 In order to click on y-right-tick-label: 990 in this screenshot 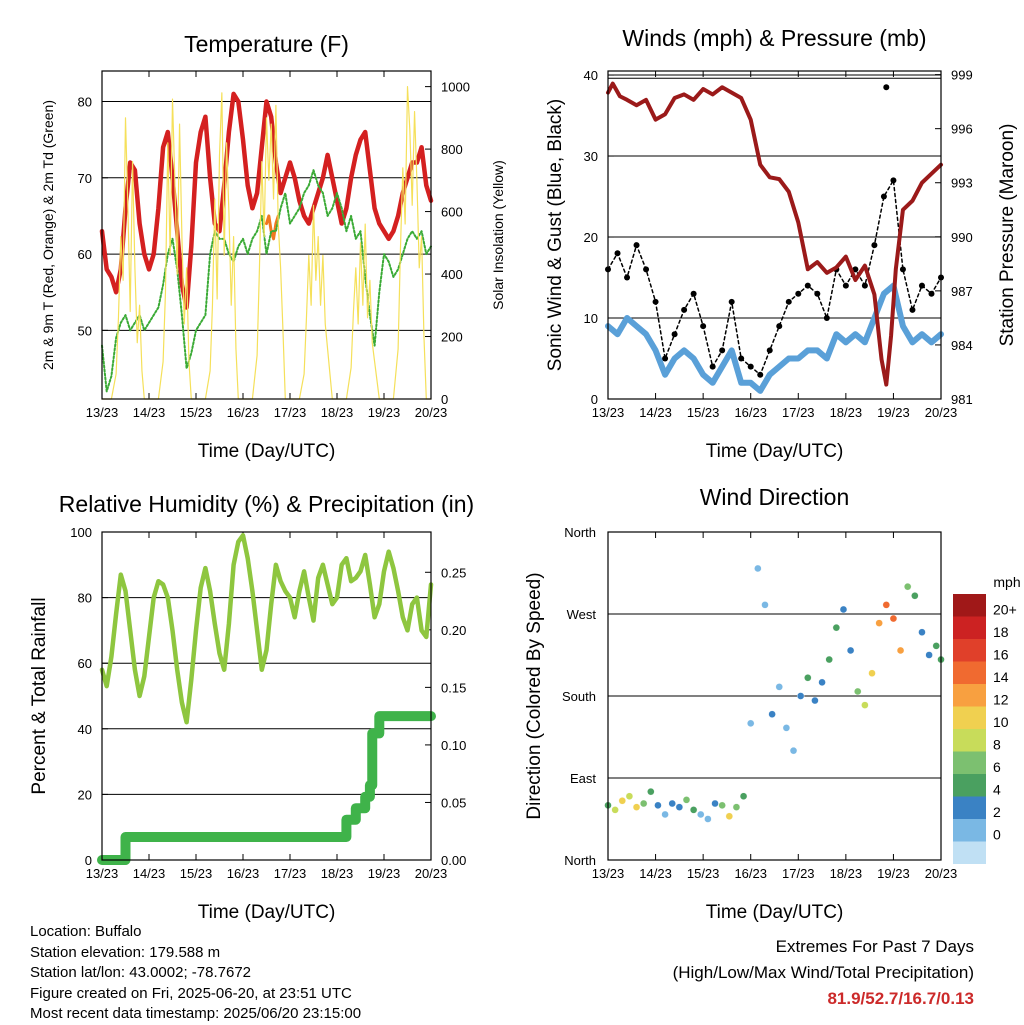, I will do `click(962, 237)`.